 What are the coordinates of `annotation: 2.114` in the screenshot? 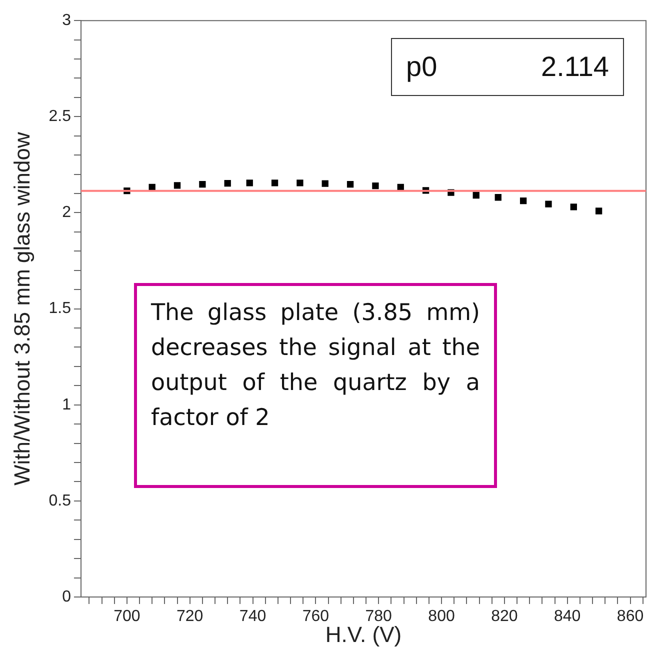 It's located at (575, 67).